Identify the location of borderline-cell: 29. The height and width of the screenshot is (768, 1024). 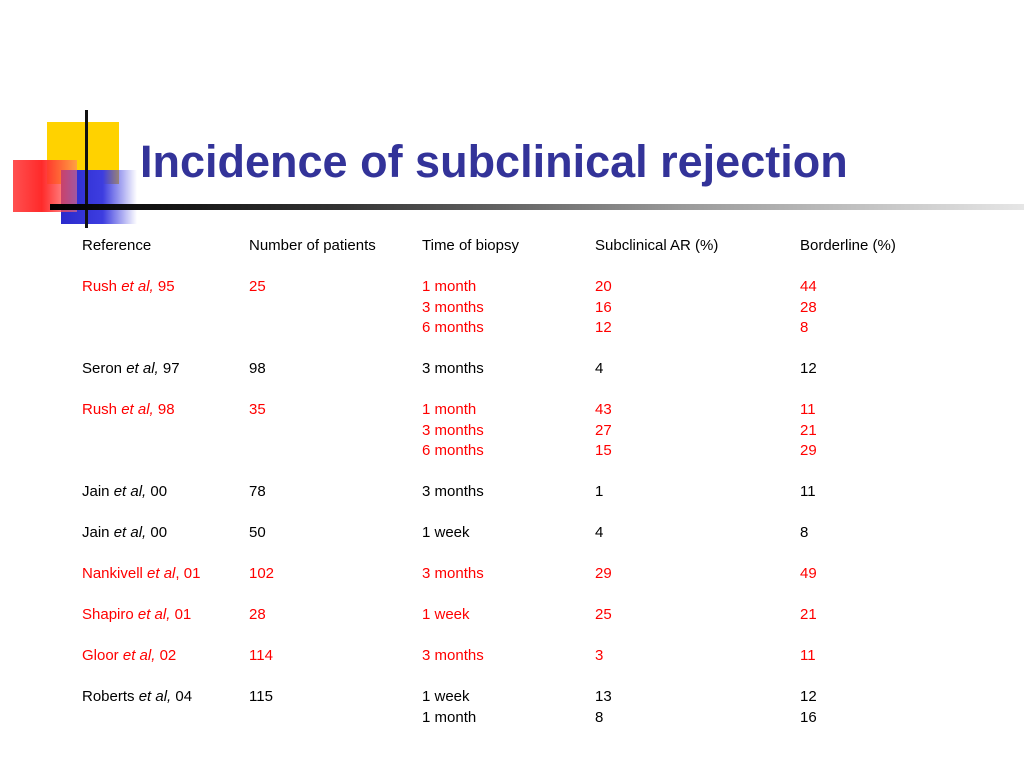
(808, 450).